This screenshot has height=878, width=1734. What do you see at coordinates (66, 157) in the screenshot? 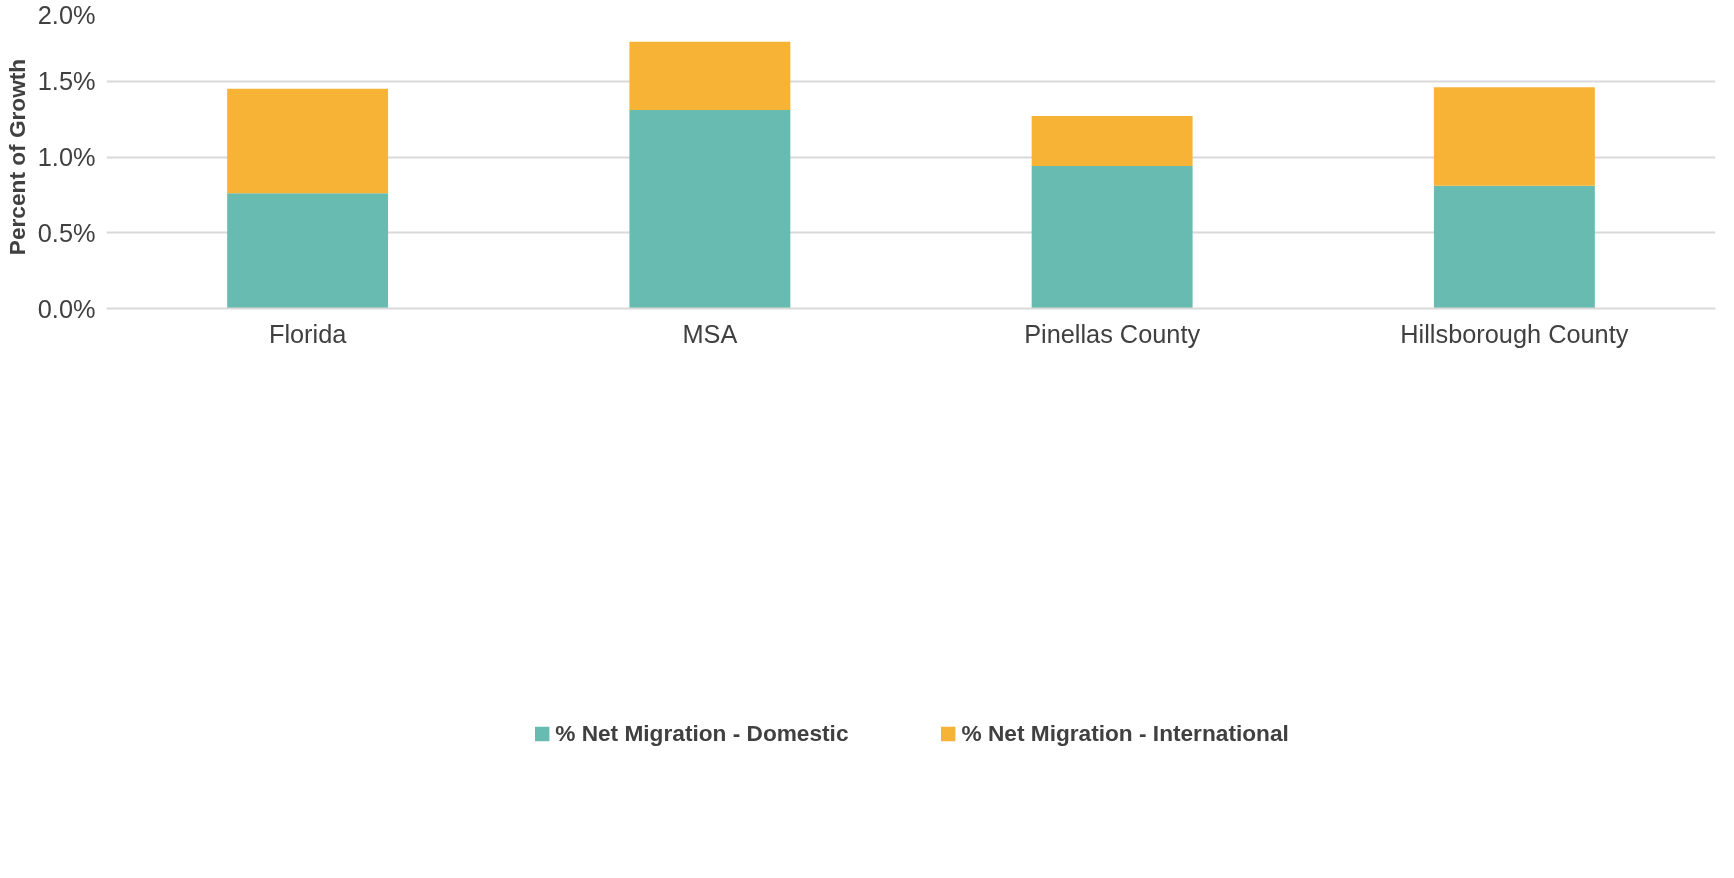
I see `y-tick-label: 1.0%` at bounding box center [66, 157].